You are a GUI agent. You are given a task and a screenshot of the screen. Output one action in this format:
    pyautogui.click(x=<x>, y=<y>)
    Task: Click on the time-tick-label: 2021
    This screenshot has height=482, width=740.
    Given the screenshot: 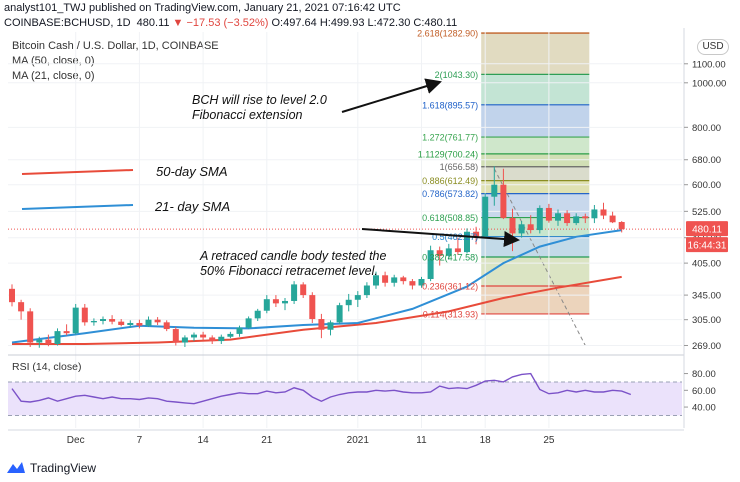 What is the action you would take?
    pyautogui.click(x=358, y=440)
    